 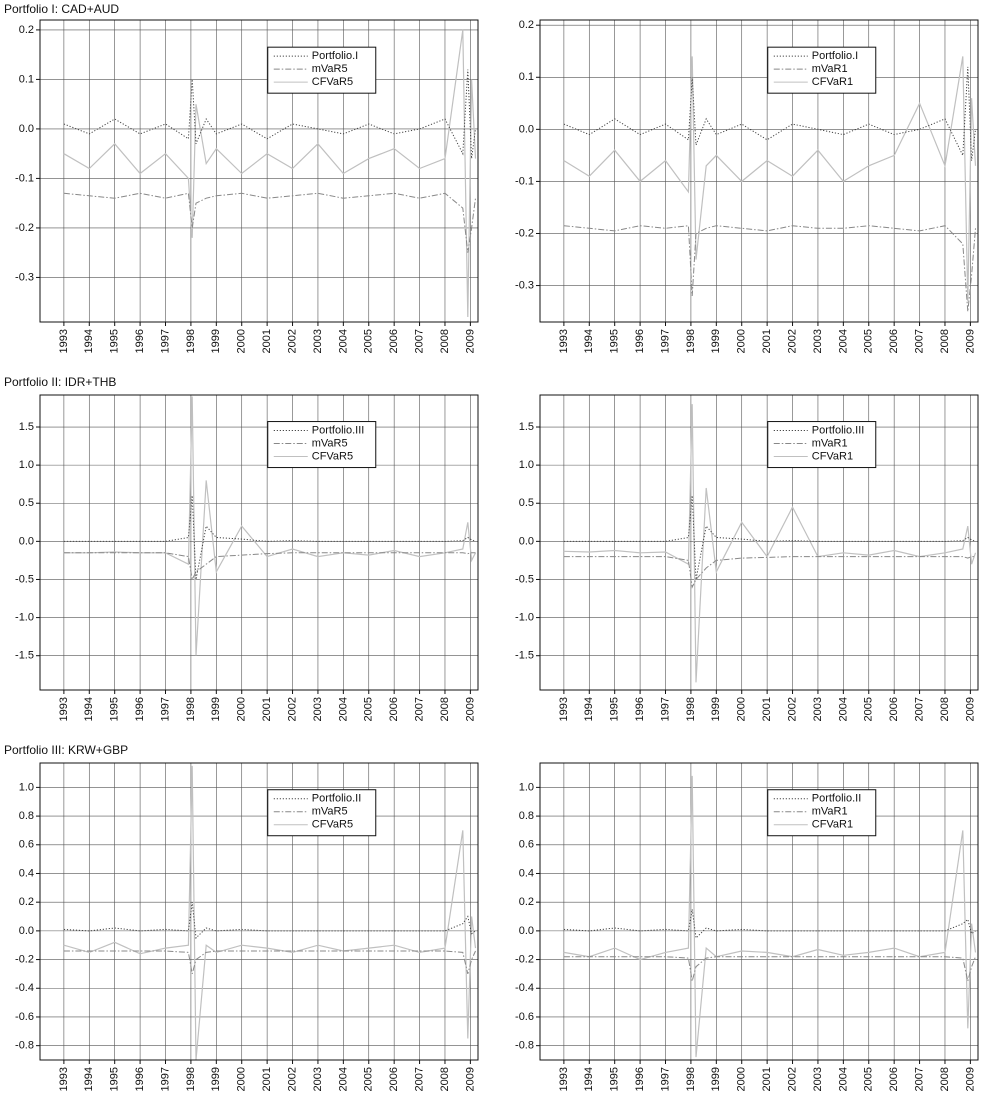 I want to click on legend-label: CFVaR1, so click(x=832, y=82).